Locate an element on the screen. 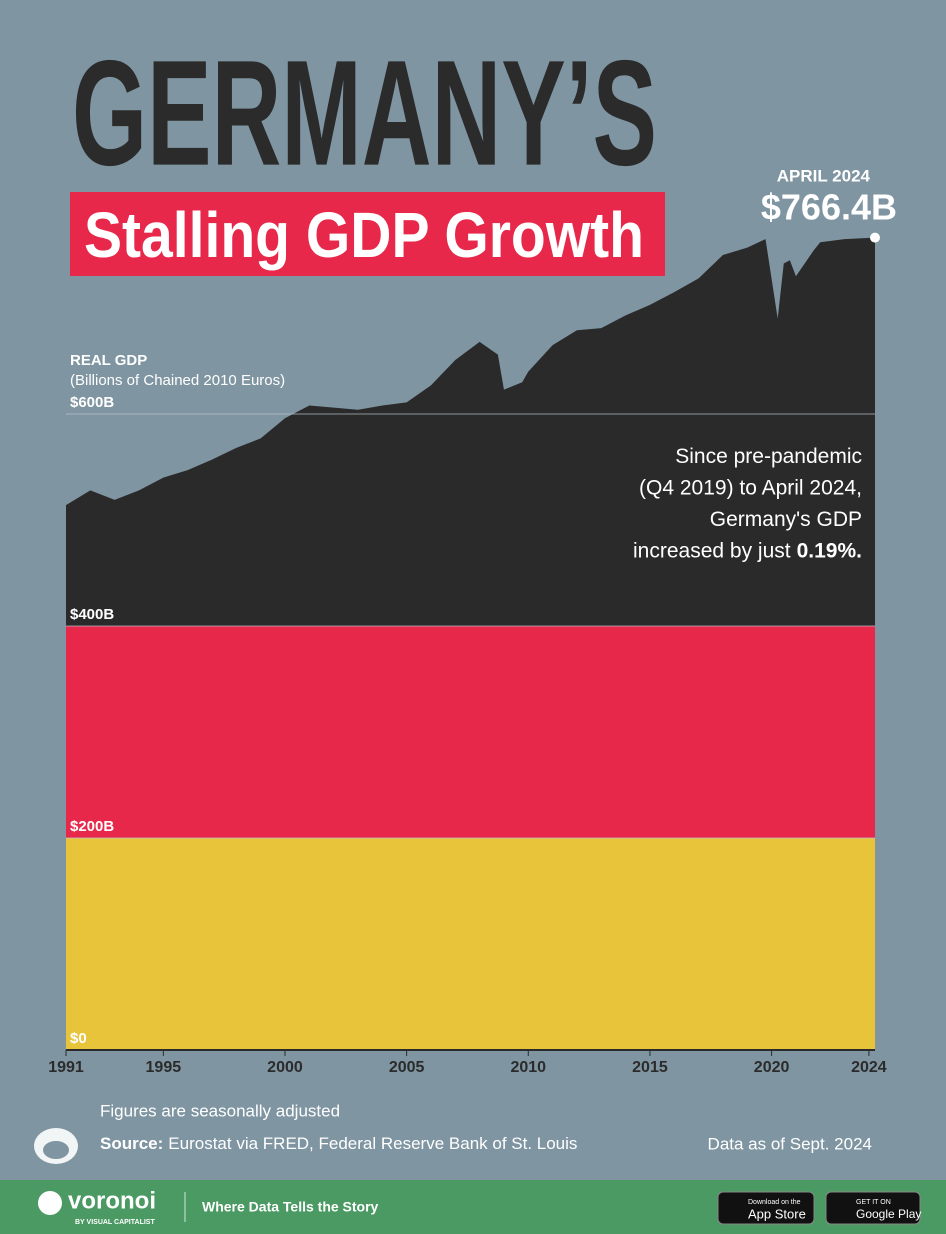 Image resolution: width=946 pixels, height=1234 pixels. brand-icon is located at coordinates (50, 1203).